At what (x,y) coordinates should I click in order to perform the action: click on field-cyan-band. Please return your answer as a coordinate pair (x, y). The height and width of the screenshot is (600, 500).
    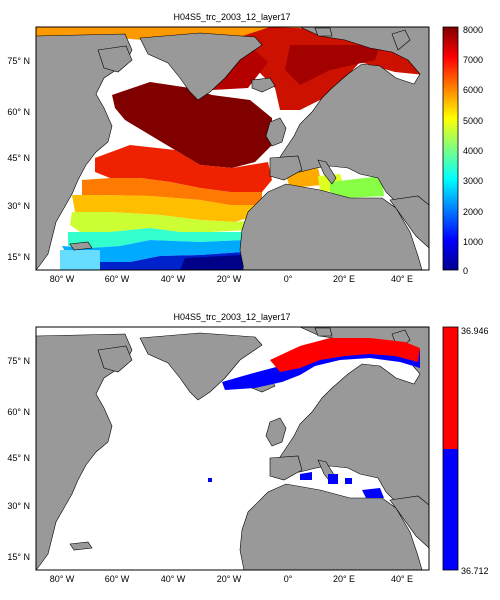
    Looking at the image, I should click on (153, 251).